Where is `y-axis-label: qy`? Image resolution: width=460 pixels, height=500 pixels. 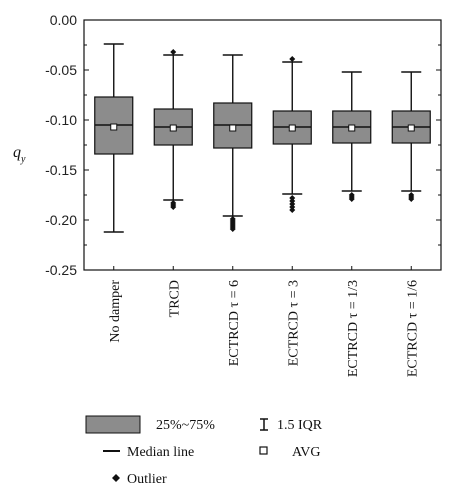 y-axis-label: qy is located at coordinates (19, 154).